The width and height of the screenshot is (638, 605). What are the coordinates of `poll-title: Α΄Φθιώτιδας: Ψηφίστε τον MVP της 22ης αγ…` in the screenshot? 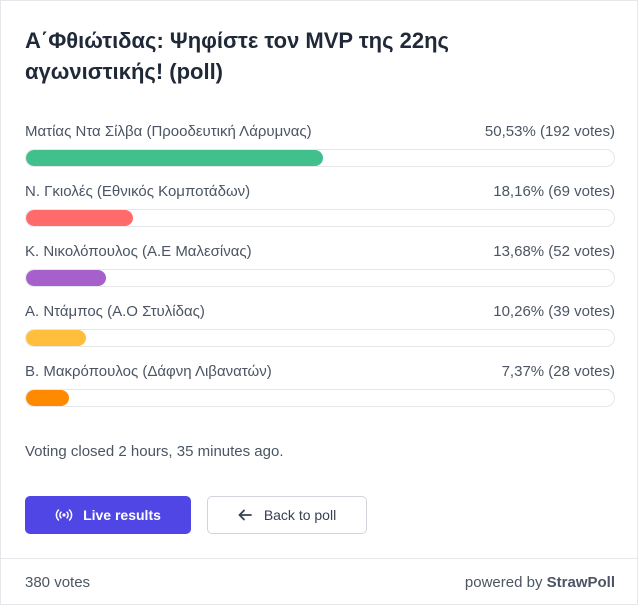 It's located at (237, 56).